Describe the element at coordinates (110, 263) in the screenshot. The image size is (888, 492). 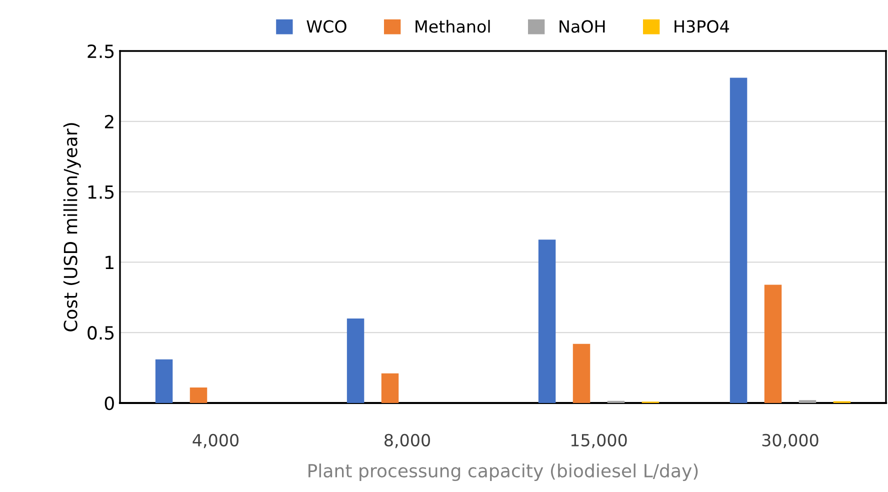
I see `y-tick-label: 1` at that location.